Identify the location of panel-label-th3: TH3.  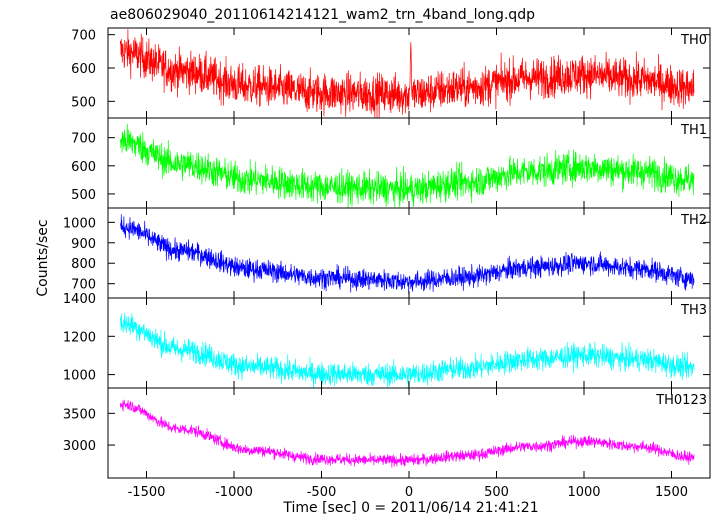
(693, 310).